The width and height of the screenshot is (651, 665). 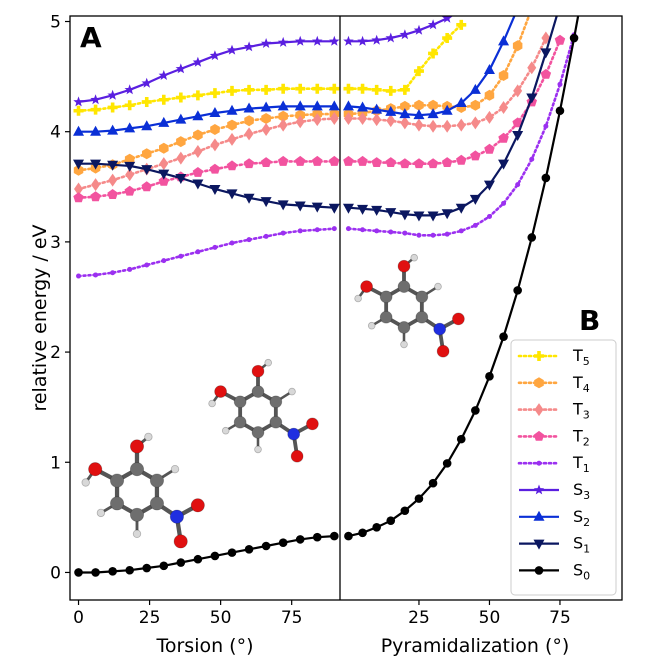 What do you see at coordinates (294, 434) in the screenshot?
I see `nitrogen-atom` at bounding box center [294, 434].